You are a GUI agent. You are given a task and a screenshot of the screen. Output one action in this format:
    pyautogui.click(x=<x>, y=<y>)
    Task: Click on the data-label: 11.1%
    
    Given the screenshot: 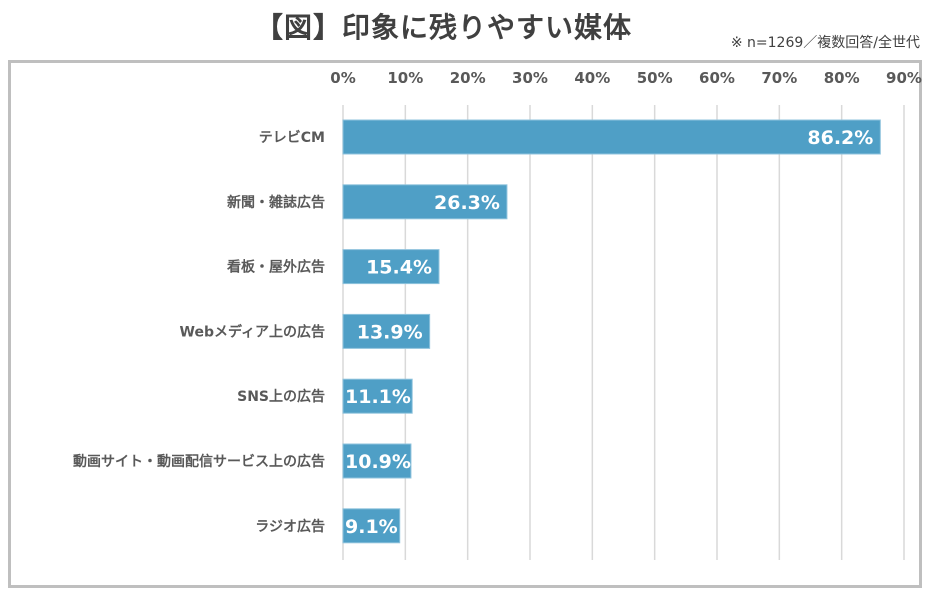 What is the action you would take?
    pyautogui.click(x=378, y=397)
    